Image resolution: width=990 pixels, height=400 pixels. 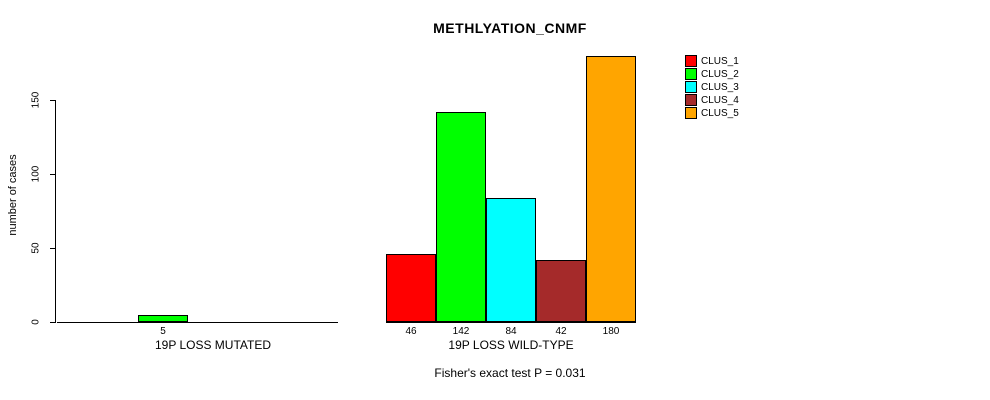 I want to click on legend-row: CLUS_1, so click(x=712, y=61).